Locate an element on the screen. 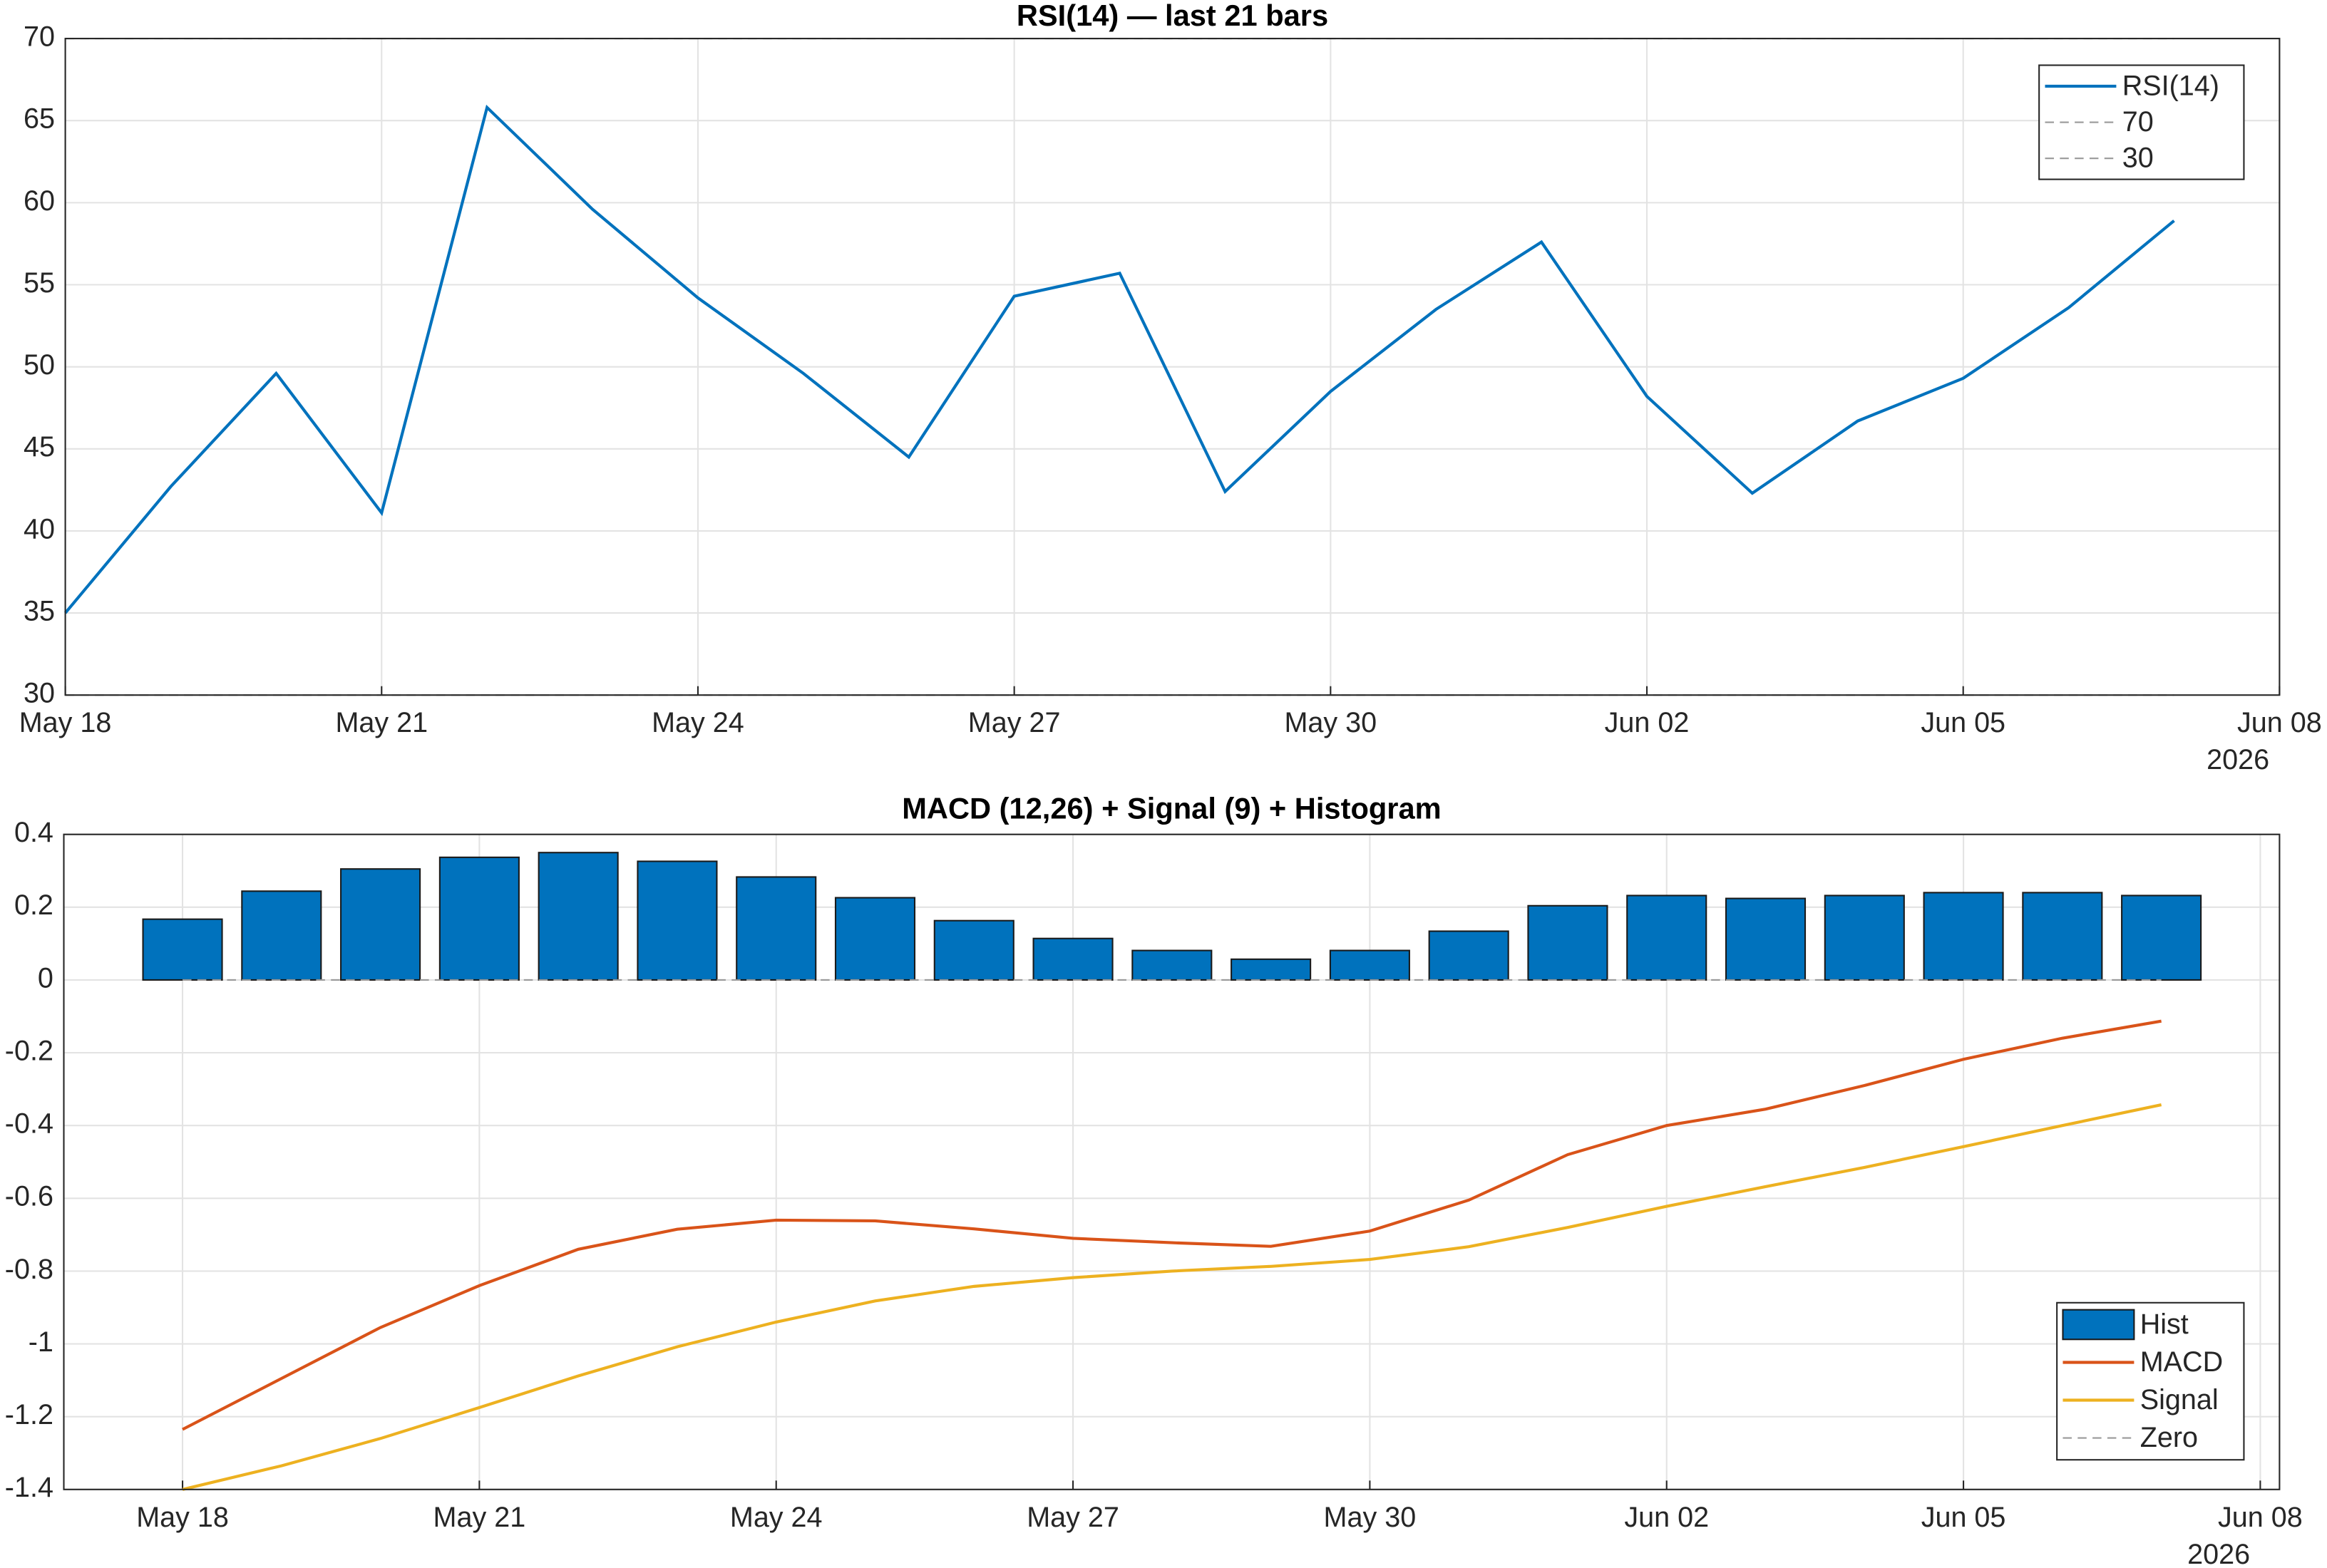 This screenshot has height=1568, width=2327. y-tick-label: 0 is located at coordinates (45, 978).